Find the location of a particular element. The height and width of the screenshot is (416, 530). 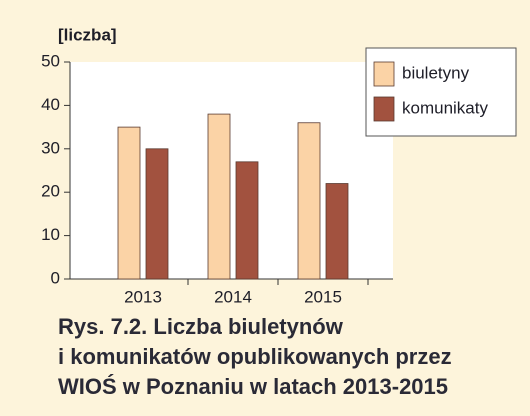

y-tick-label: 30 is located at coordinates (50, 147).